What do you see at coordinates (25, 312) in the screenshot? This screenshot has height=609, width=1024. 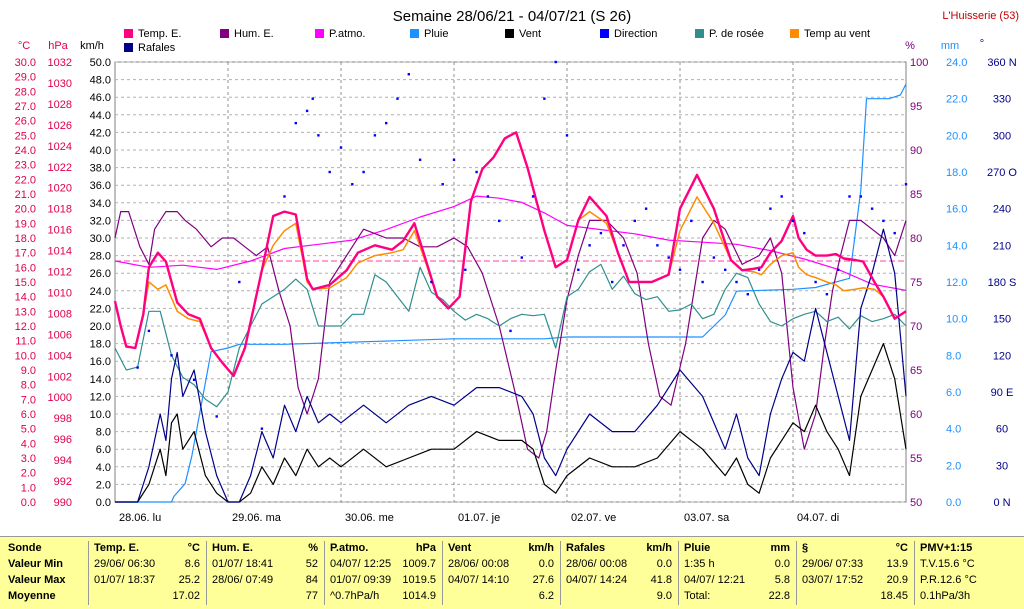 I see `temp-tick-label: 13.0` at bounding box center [25, 312].